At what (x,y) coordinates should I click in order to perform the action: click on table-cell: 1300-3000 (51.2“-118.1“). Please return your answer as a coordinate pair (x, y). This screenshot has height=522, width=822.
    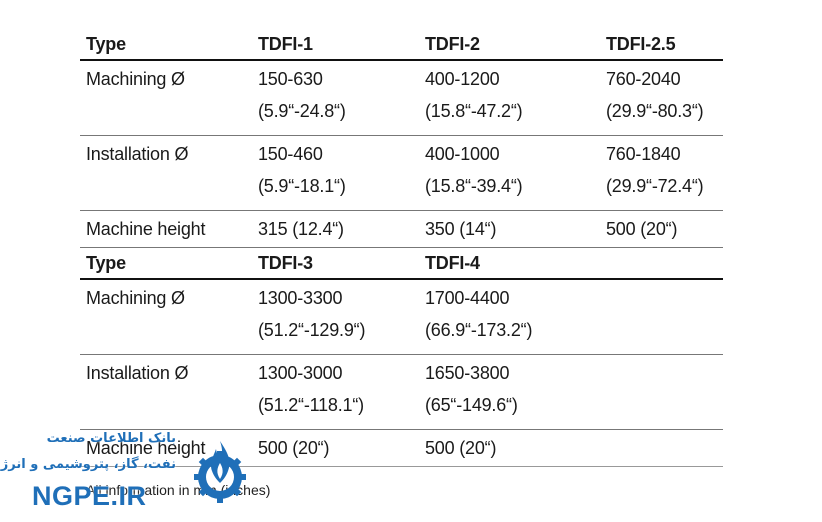
    Looking at the image, I should click on (335, 392).